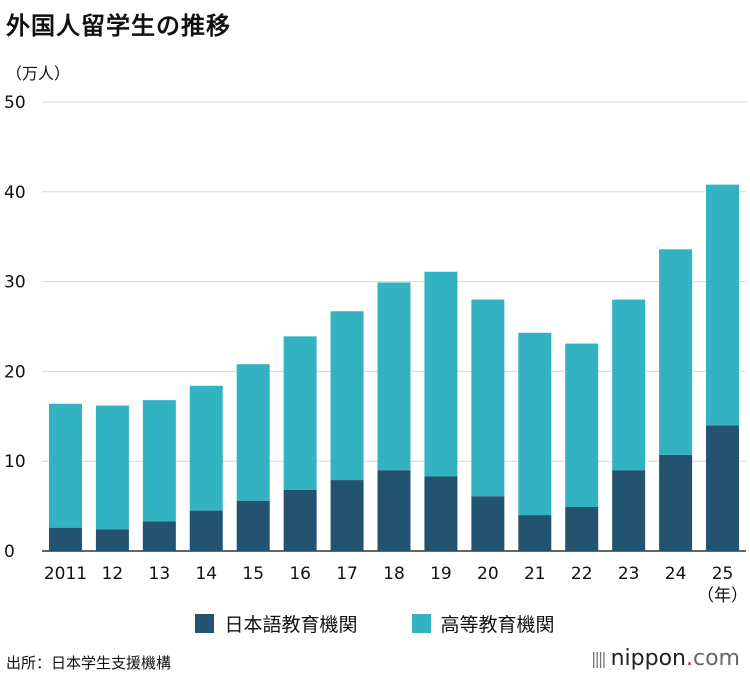 This screenshot has width=750, height=679. I want to click on chart-title: 外国人留学生の推移, so click(118, 26).